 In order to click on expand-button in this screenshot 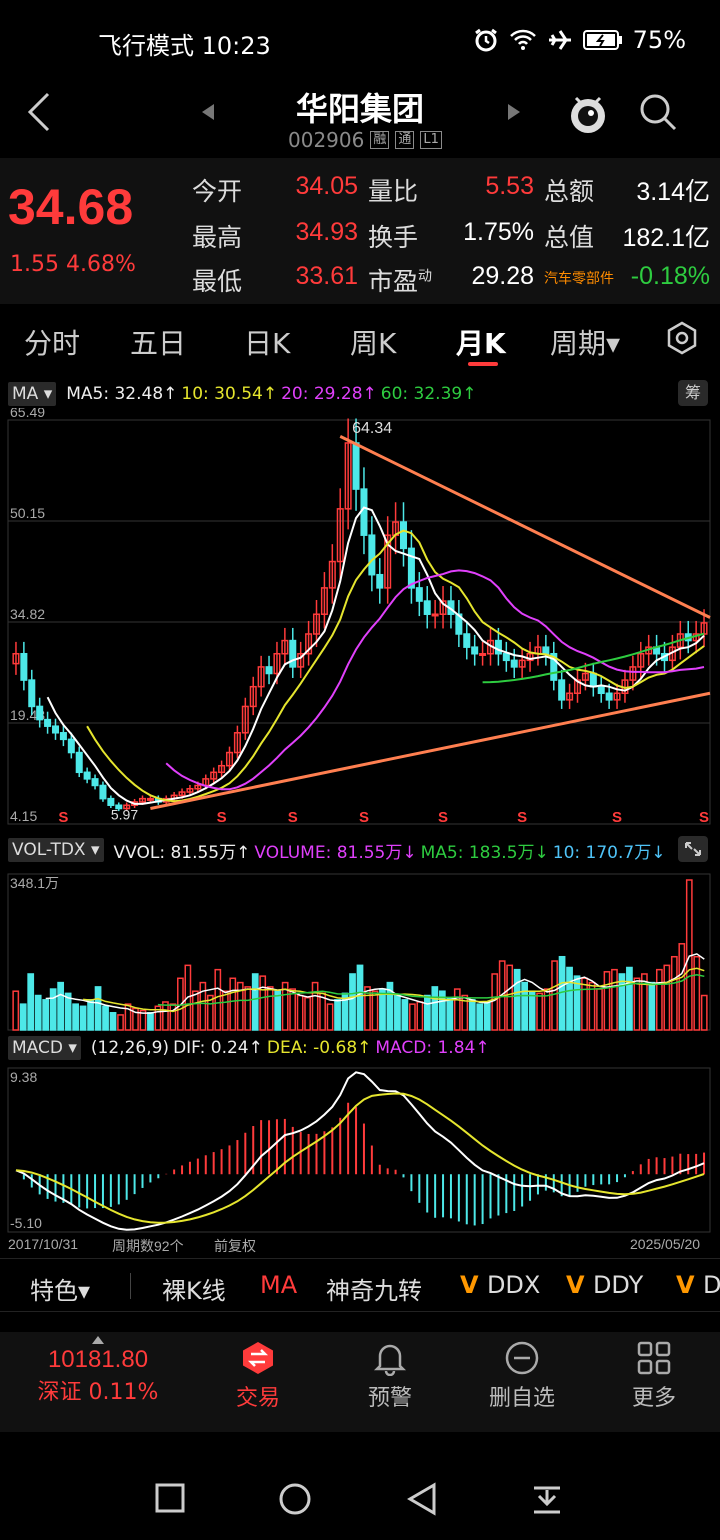, I will do `click(693, 849)`.